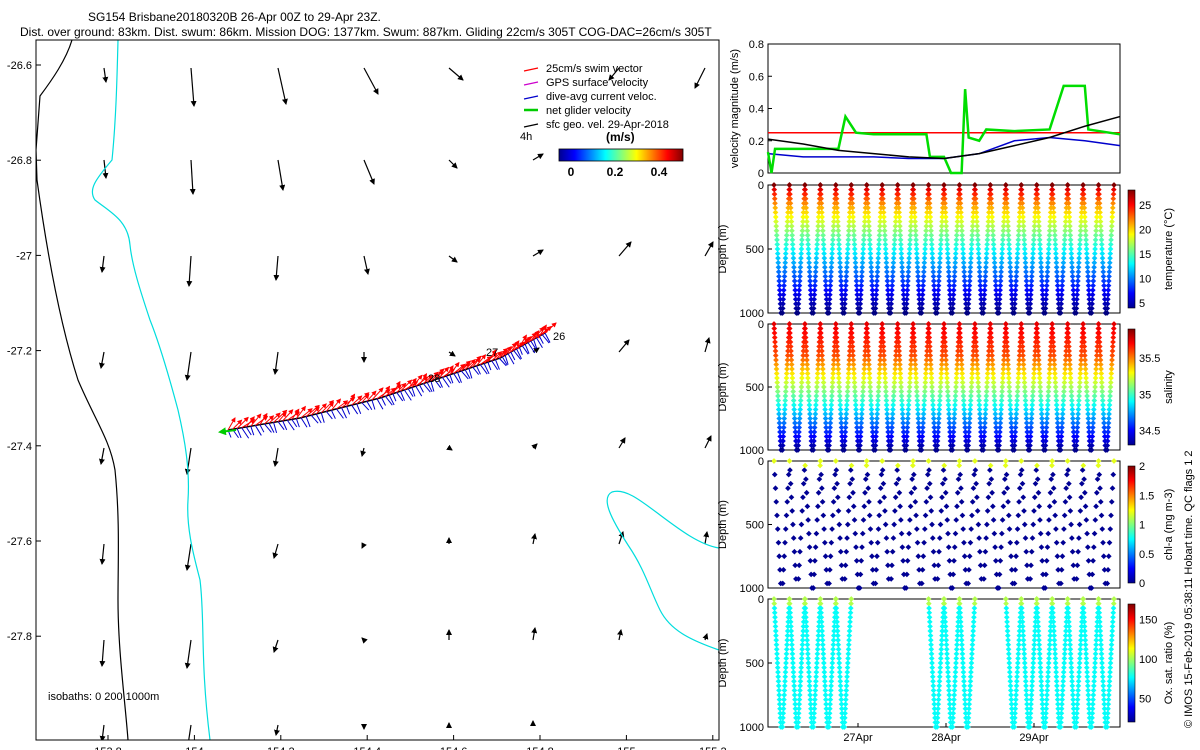  What do you see at coordinates (1131, 387) in the screenshot?
I see `profile-colorbar` at bounding box center [1131, 387].